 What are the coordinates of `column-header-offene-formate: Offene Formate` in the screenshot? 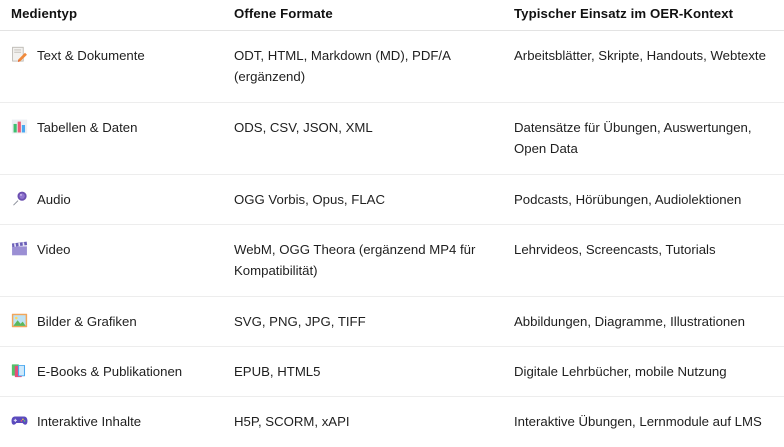 It's located at (368, 15).